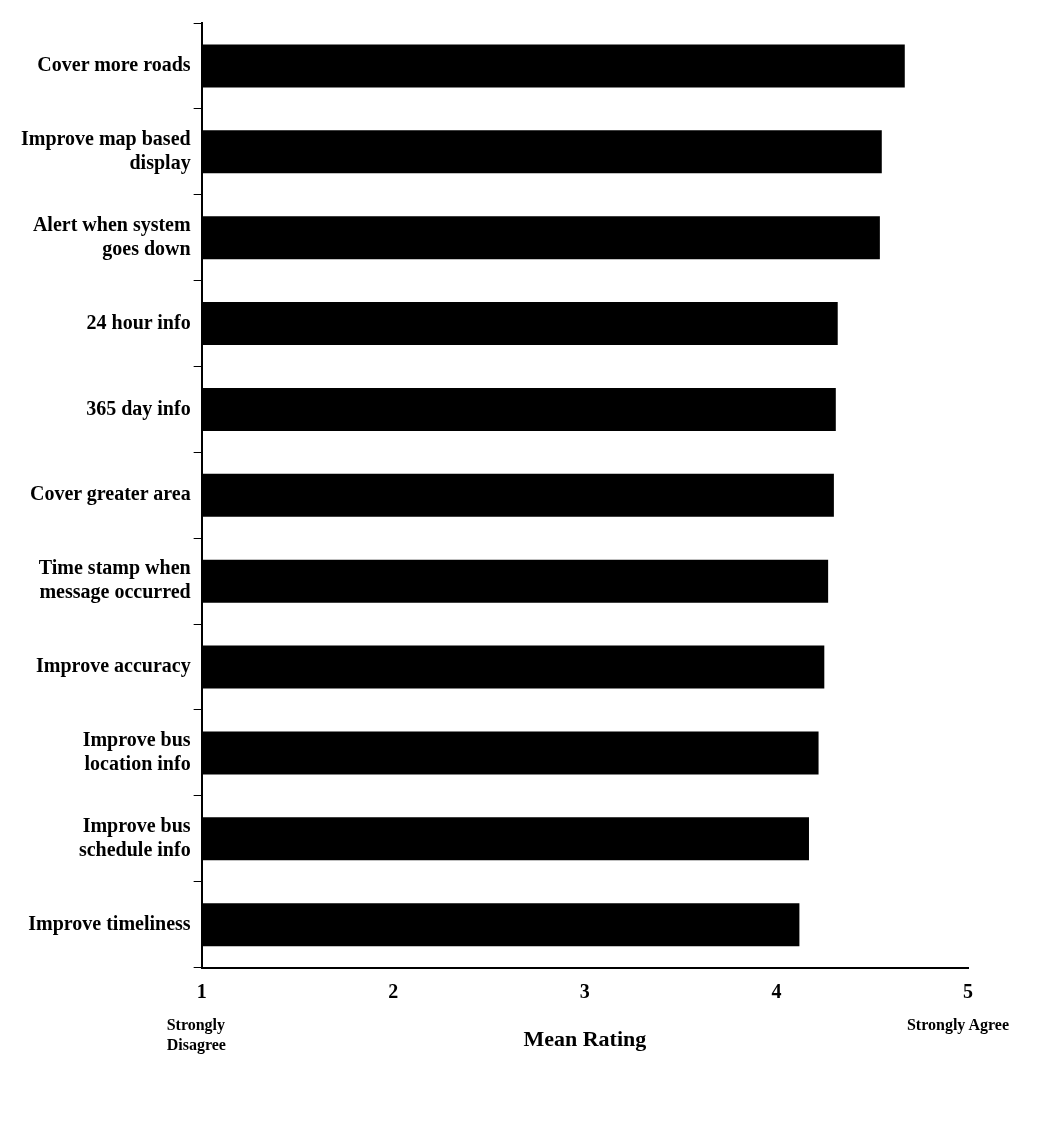 The image size is (1043, 1141). I want to click on y-tick-label: 24 hour info, so click(138, 321).